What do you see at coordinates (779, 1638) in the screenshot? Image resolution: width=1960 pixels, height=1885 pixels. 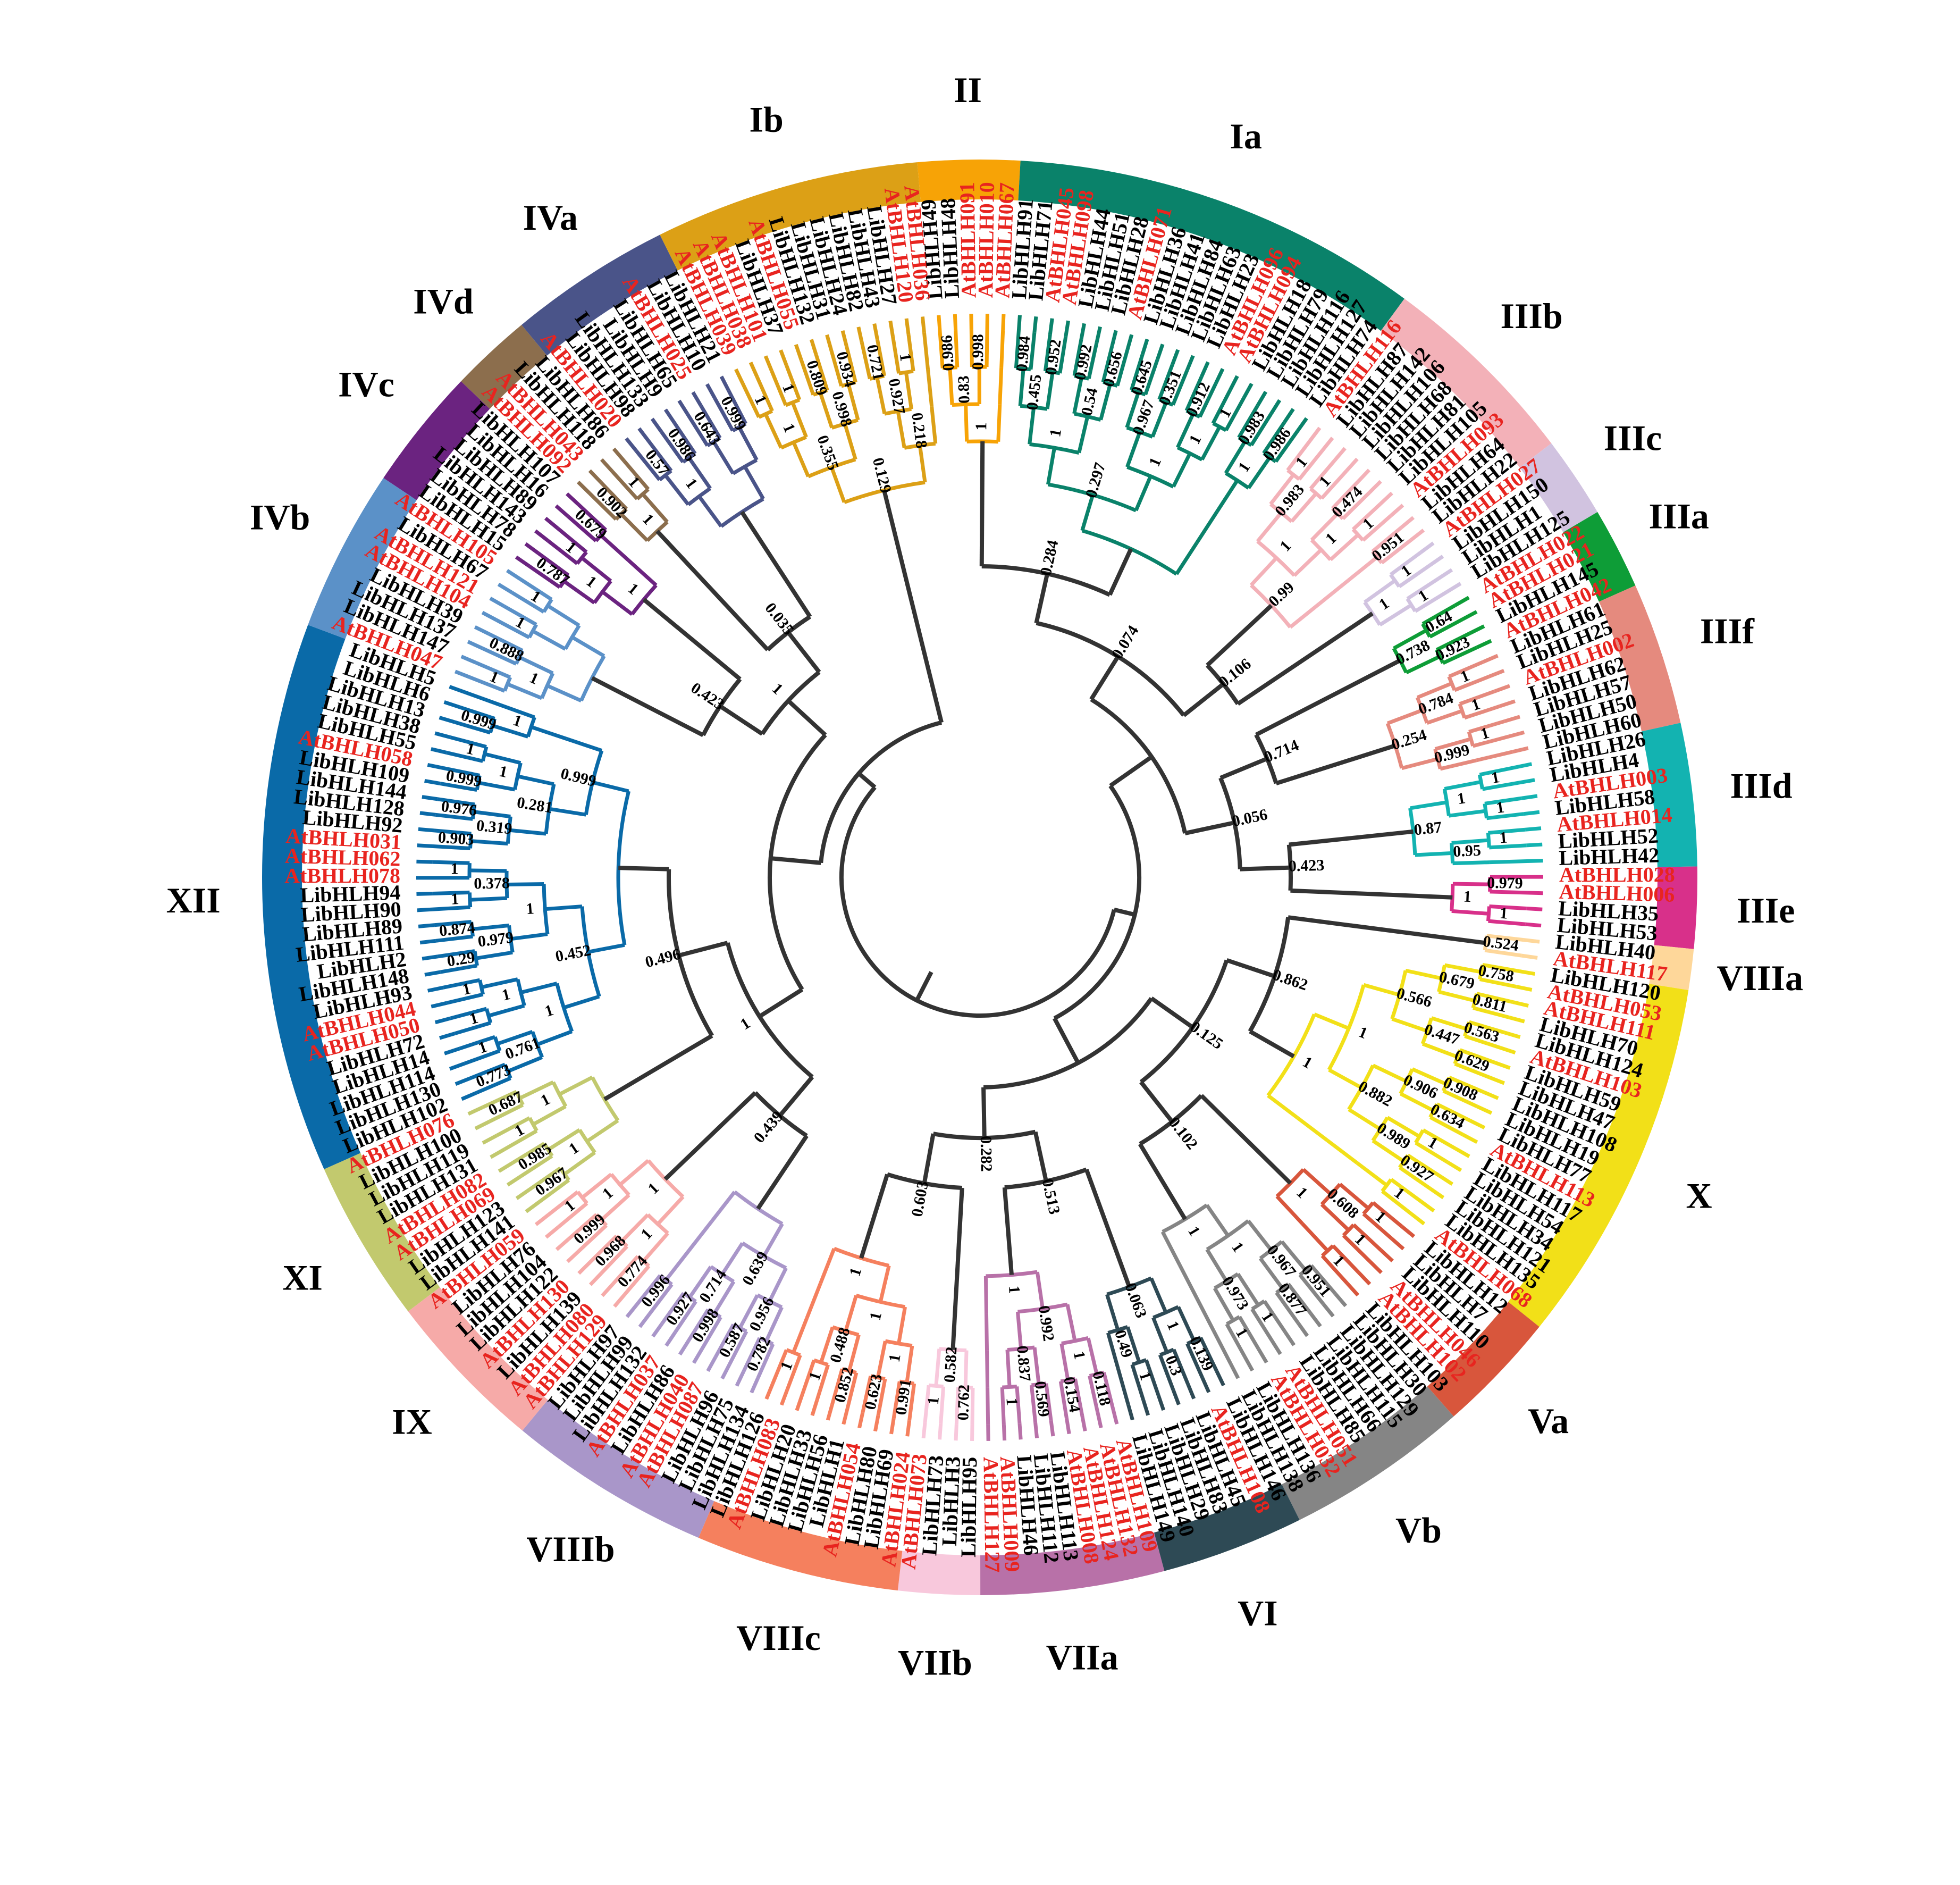 I see `group-label-VIIIc: VIIIc` at bounding box center [779, 1638].